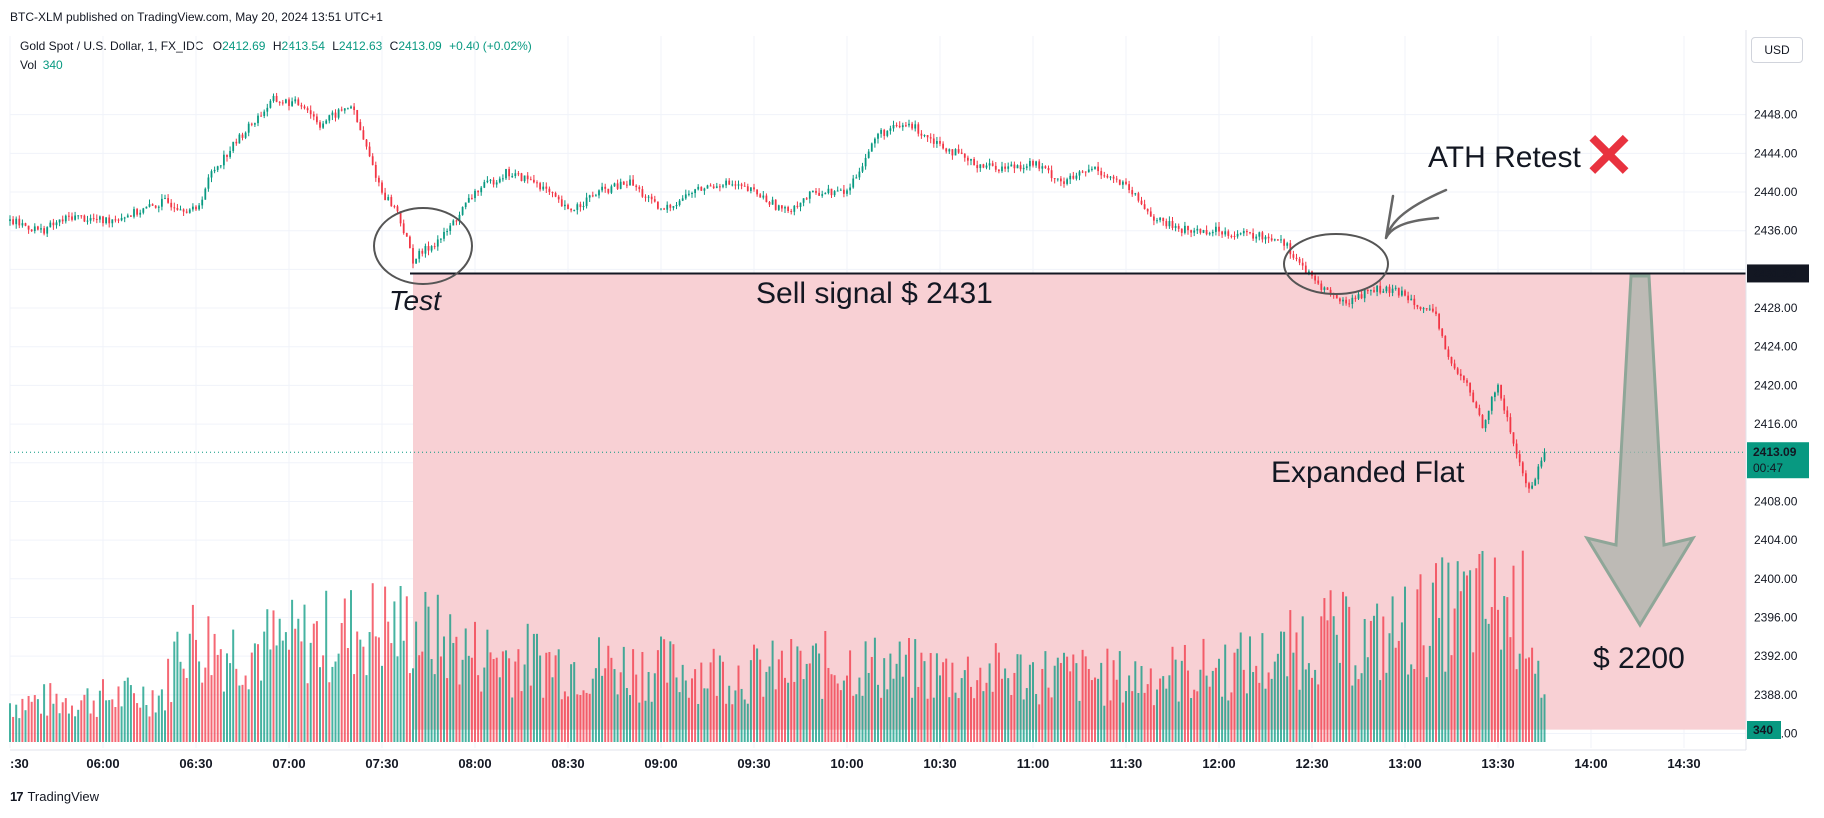 The height and width of the screenshot is (818, 1824). What do you see at coordinates (1639, 658) in the screenshot?
I see `target-price-label: $ 2200` at bounding box center [1639, 658].